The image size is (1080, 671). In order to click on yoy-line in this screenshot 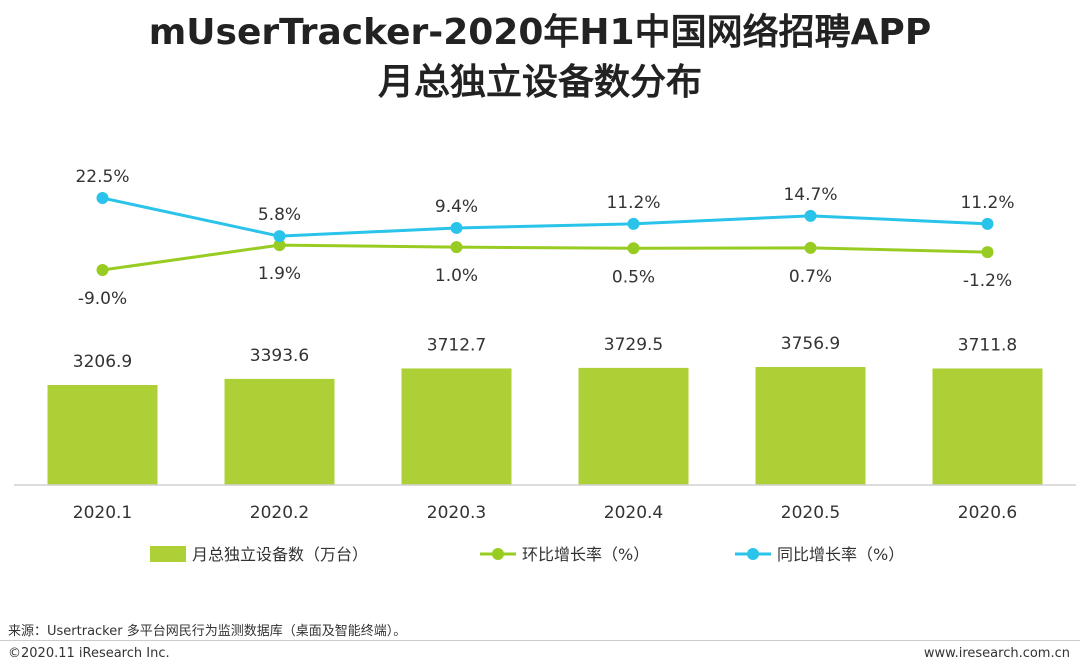, I will do `click(545, 217)`.